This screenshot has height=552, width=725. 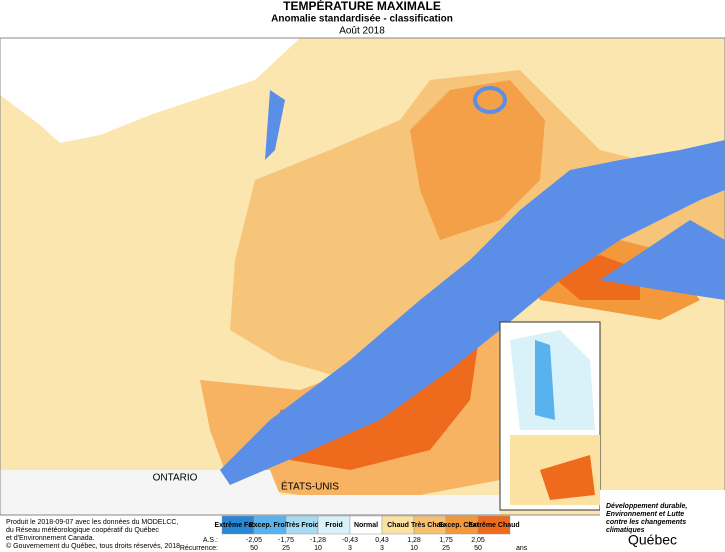 I want to click on legend-swatch, so click(x=494, y=525).